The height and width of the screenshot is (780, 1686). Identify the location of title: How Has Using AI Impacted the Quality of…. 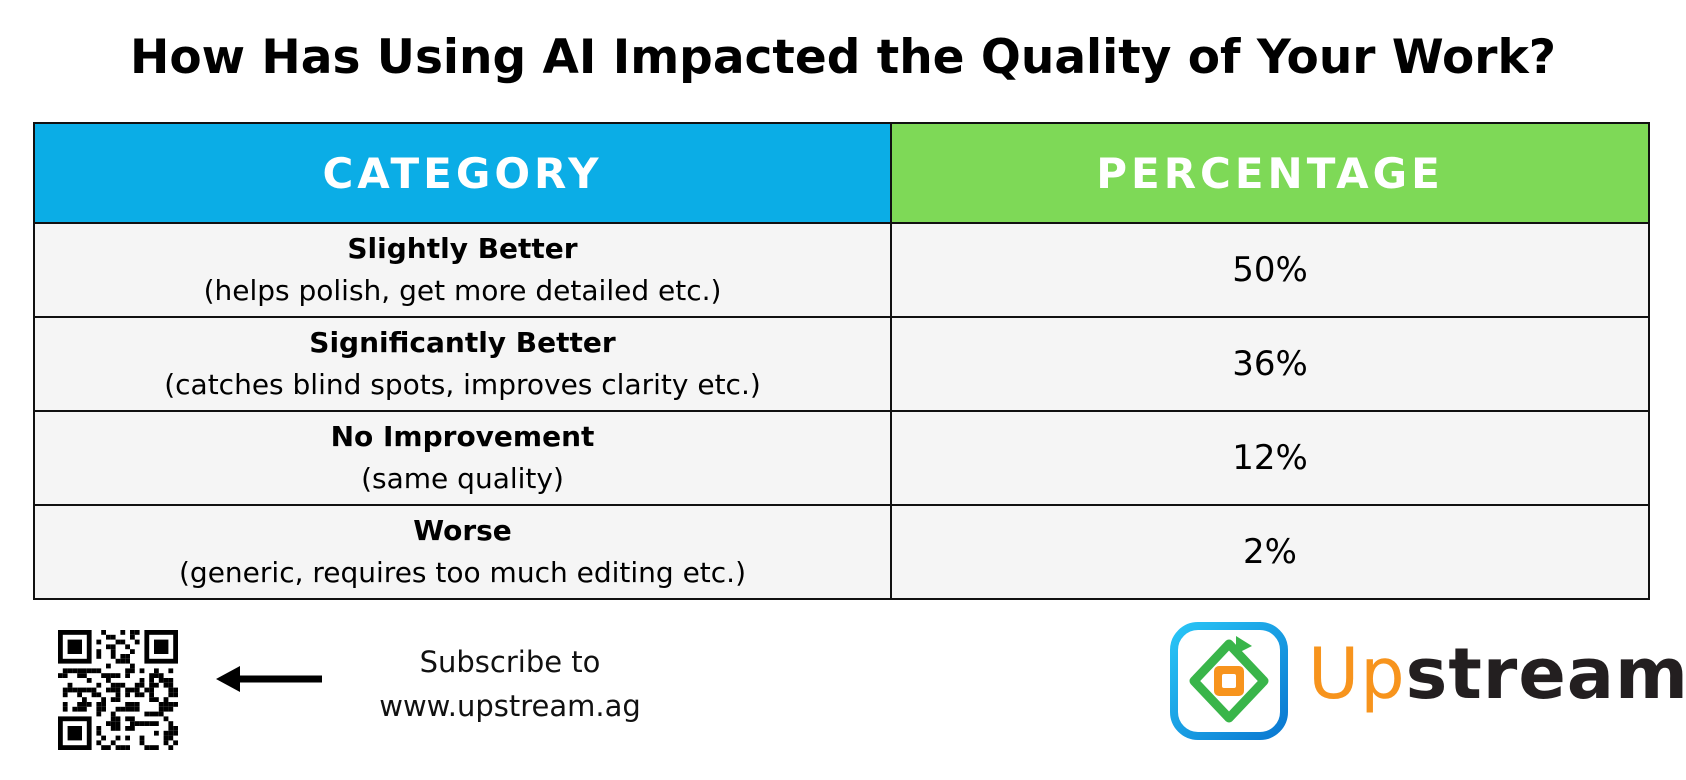
(843, 57).